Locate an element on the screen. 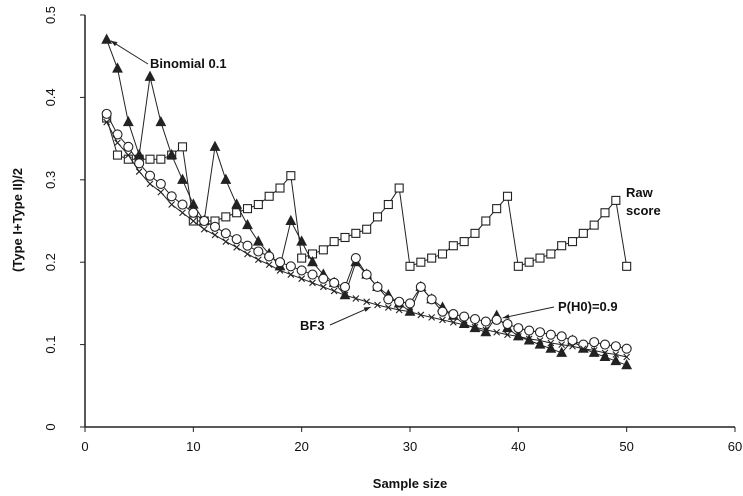 The height and width of the screenshot is (496, 743). y-tick-label: 0.1 is located at coordinates (50, 345).